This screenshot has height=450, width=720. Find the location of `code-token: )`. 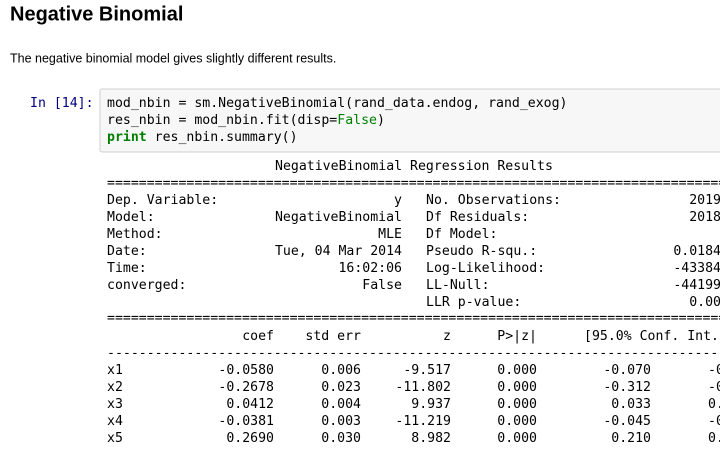

code-token: ) is located at coordinates (381, 120).